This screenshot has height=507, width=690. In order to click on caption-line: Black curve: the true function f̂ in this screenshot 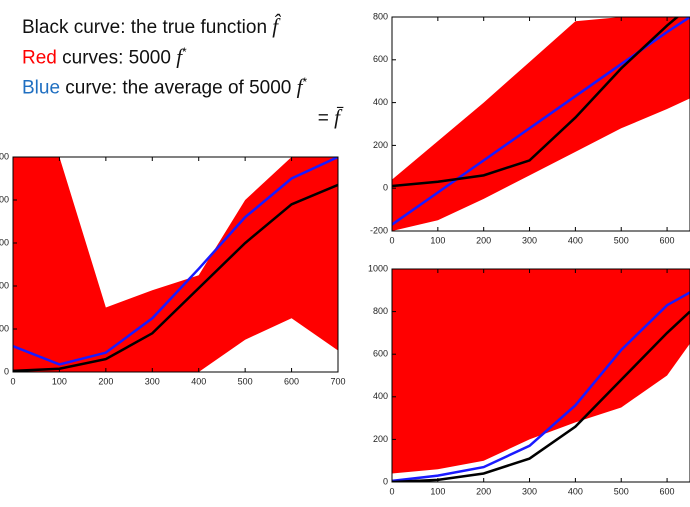, I will do `click(181, 27)`.